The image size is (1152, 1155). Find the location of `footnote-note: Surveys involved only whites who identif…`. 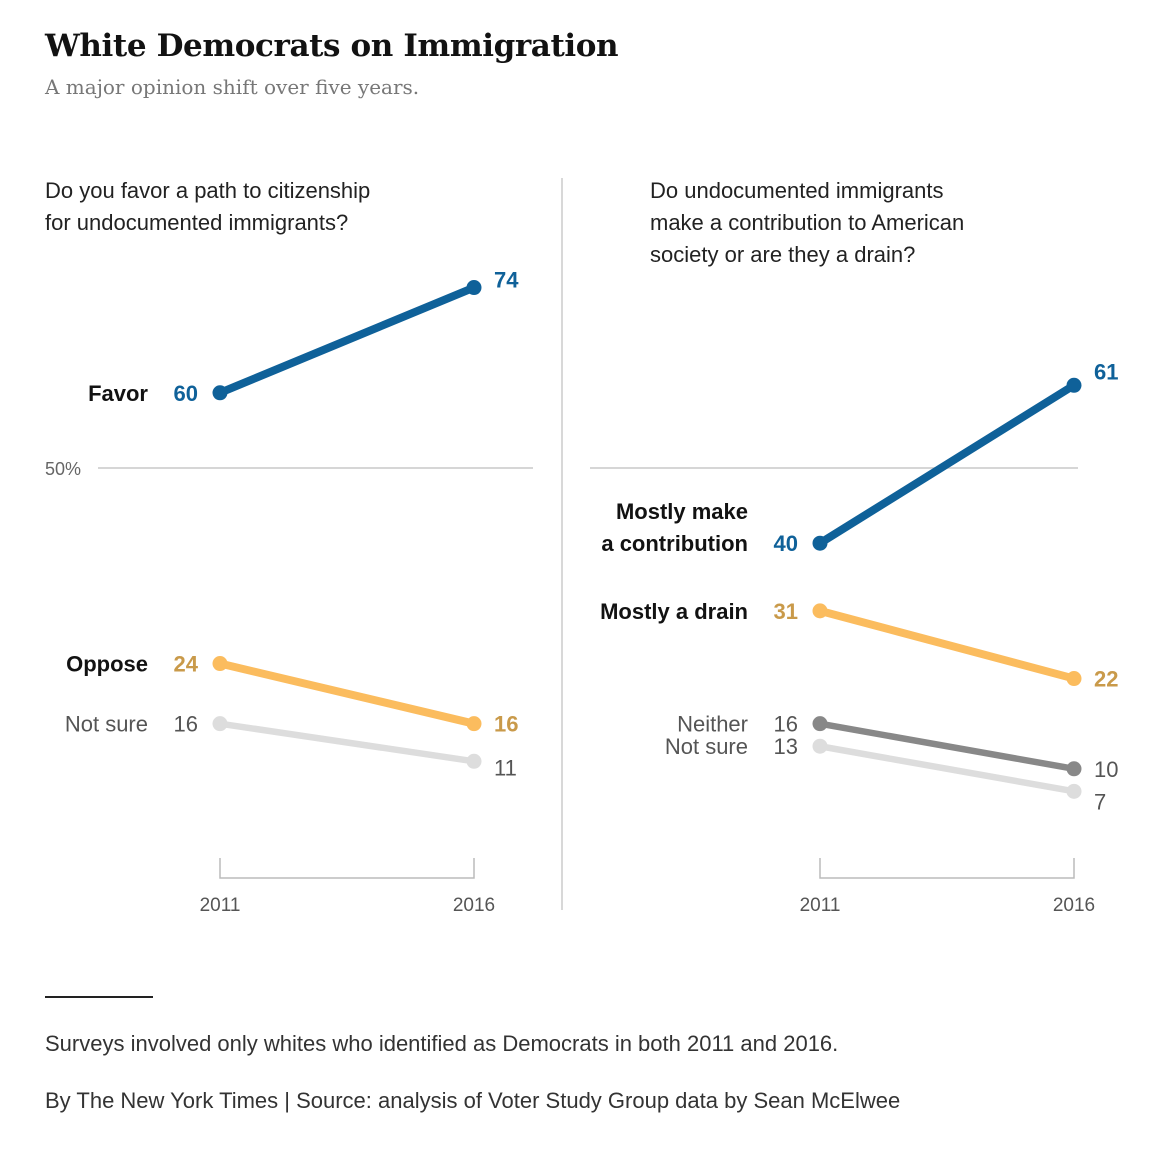

footnote-note: Surveys involved only whites who identif… is located at coordinates (442, 1043).